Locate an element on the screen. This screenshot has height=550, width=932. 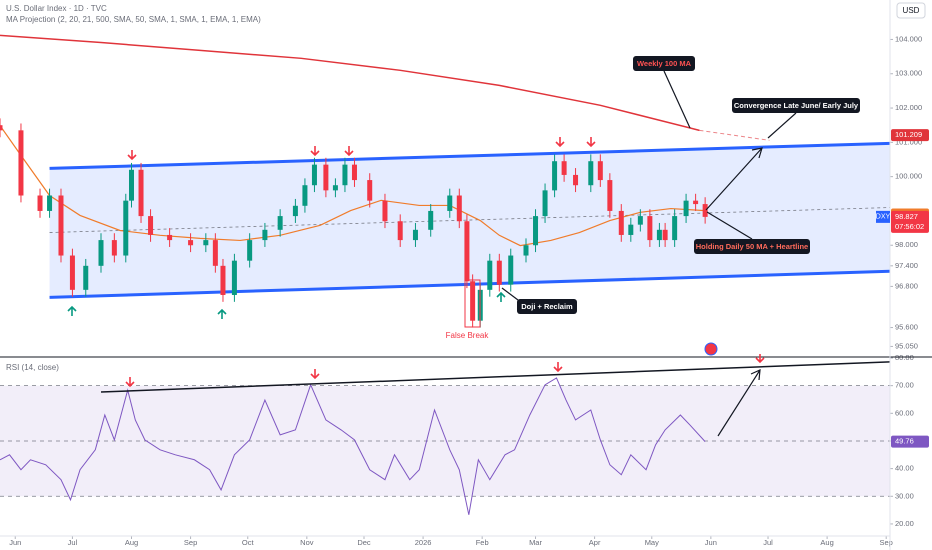
x-tick-label: Oct is located at coordinates (248, 542).